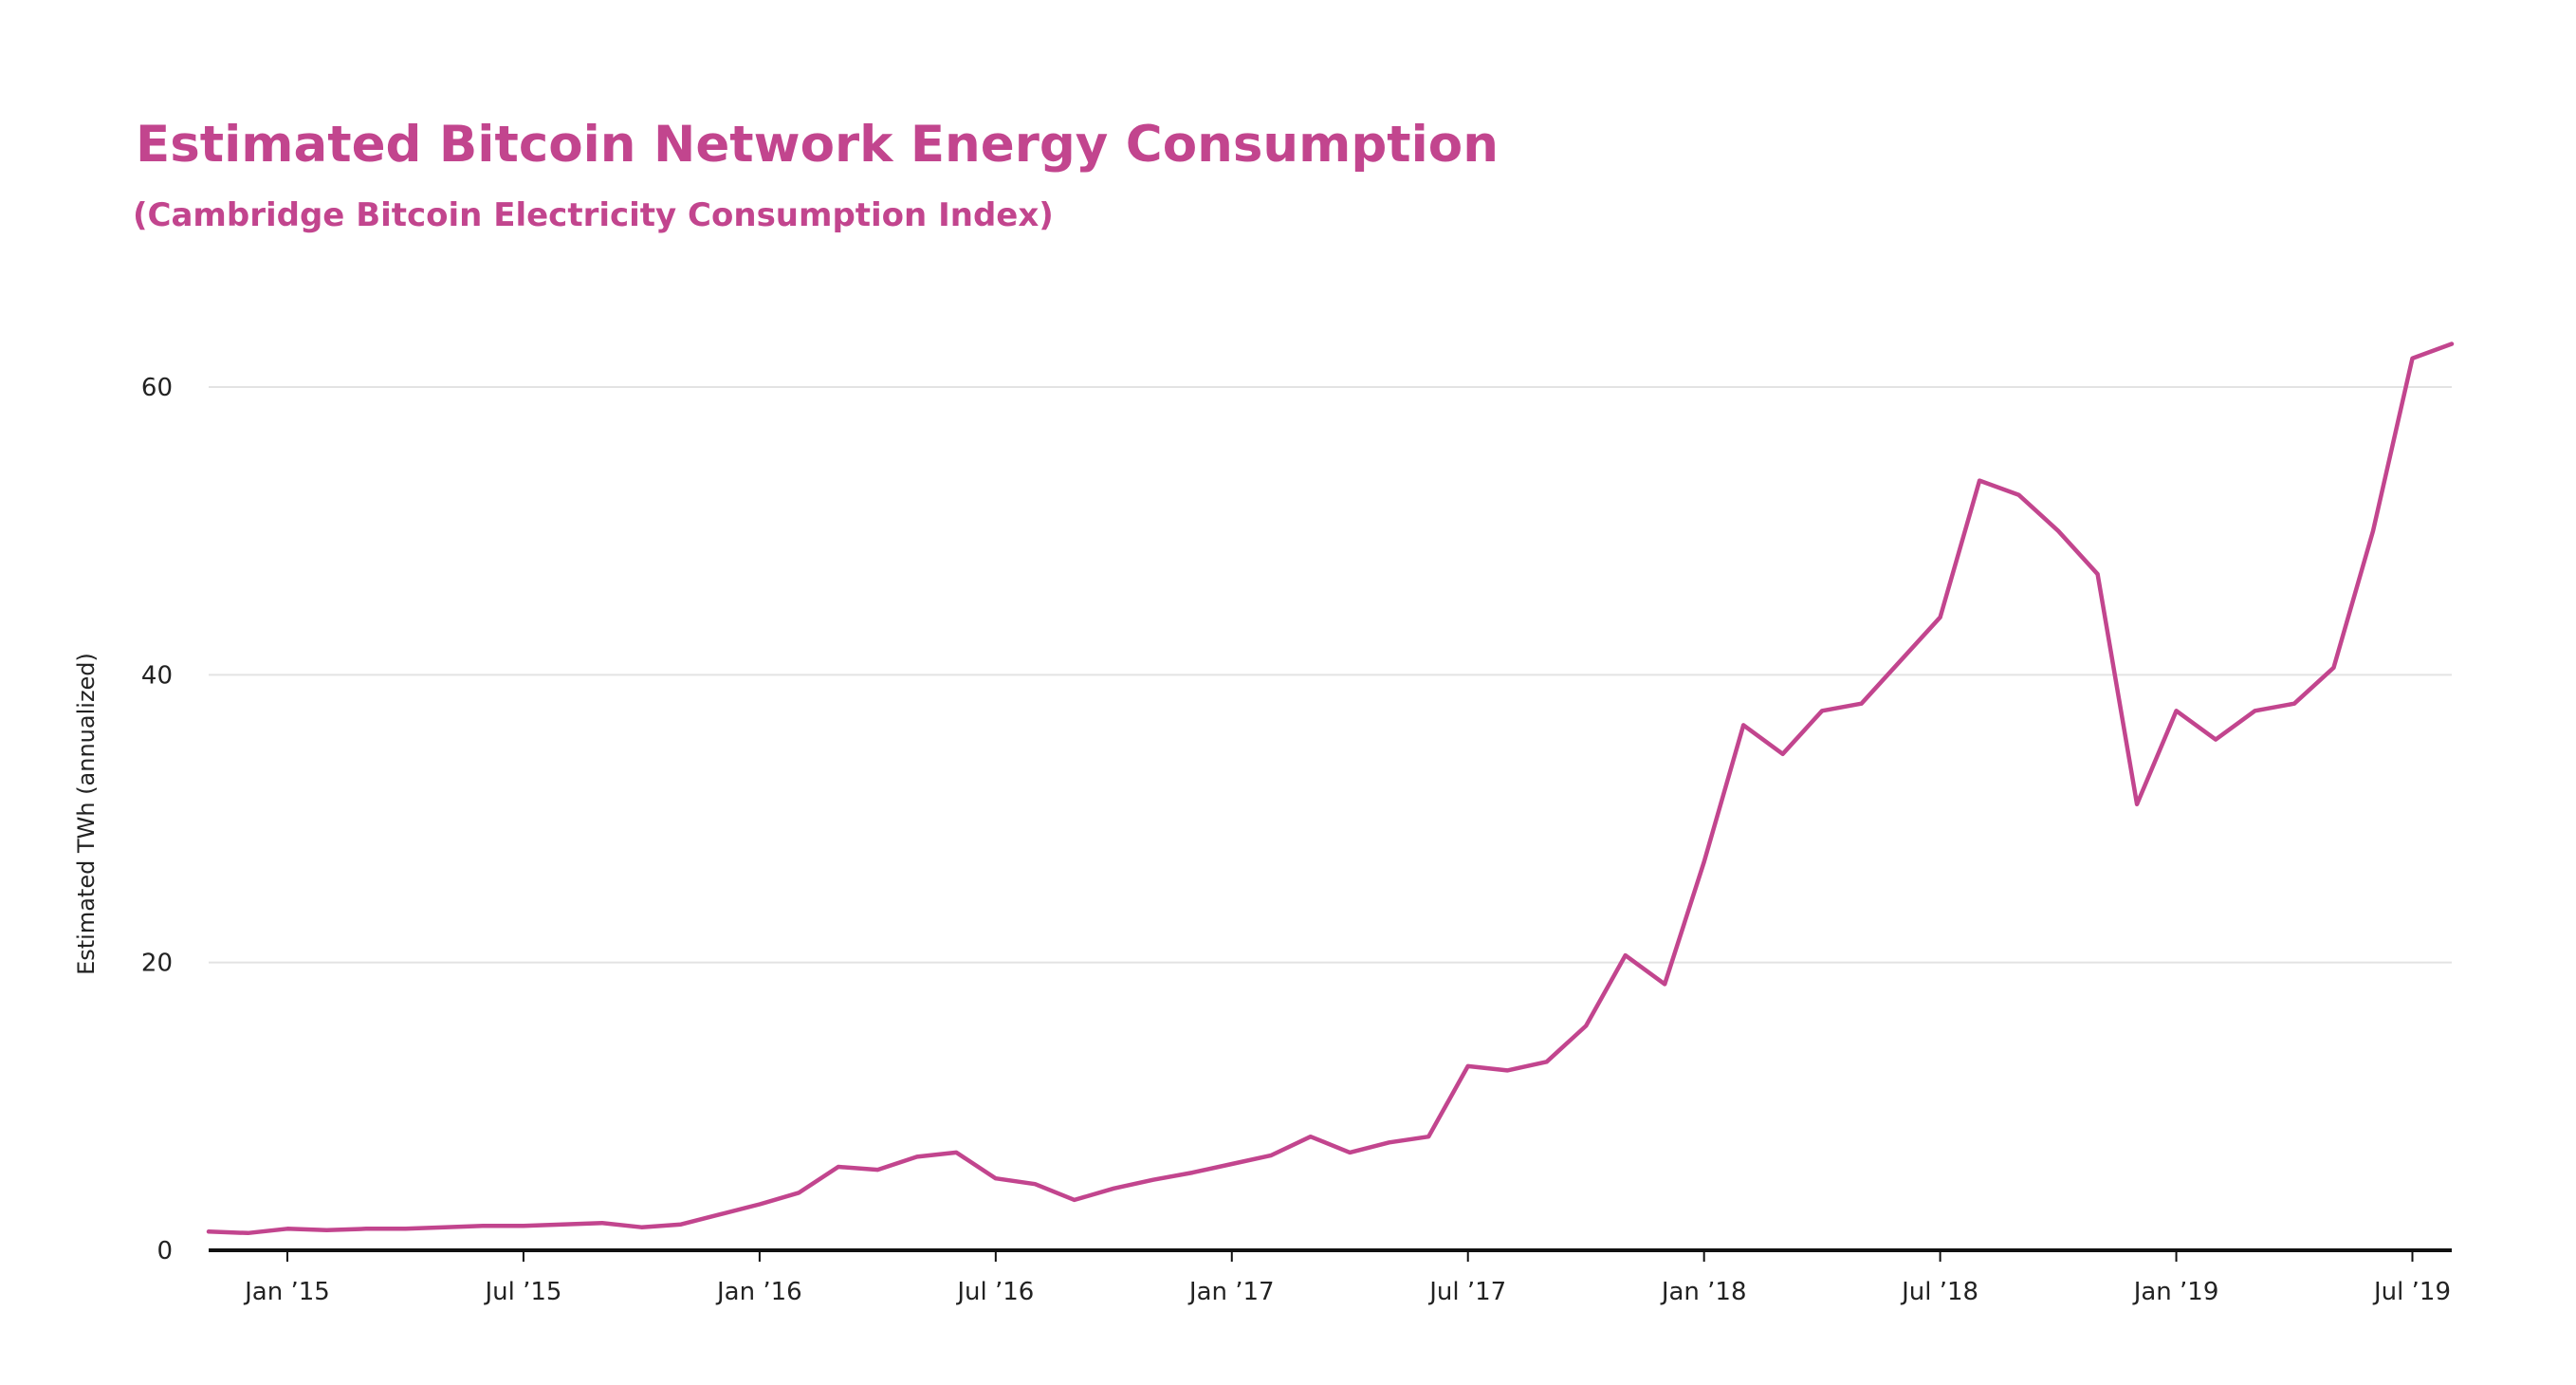 The width and height of the screenshot is (2576, 1385). I want to click on x-tick-label: Jan ’18, so click(1703, 1292).